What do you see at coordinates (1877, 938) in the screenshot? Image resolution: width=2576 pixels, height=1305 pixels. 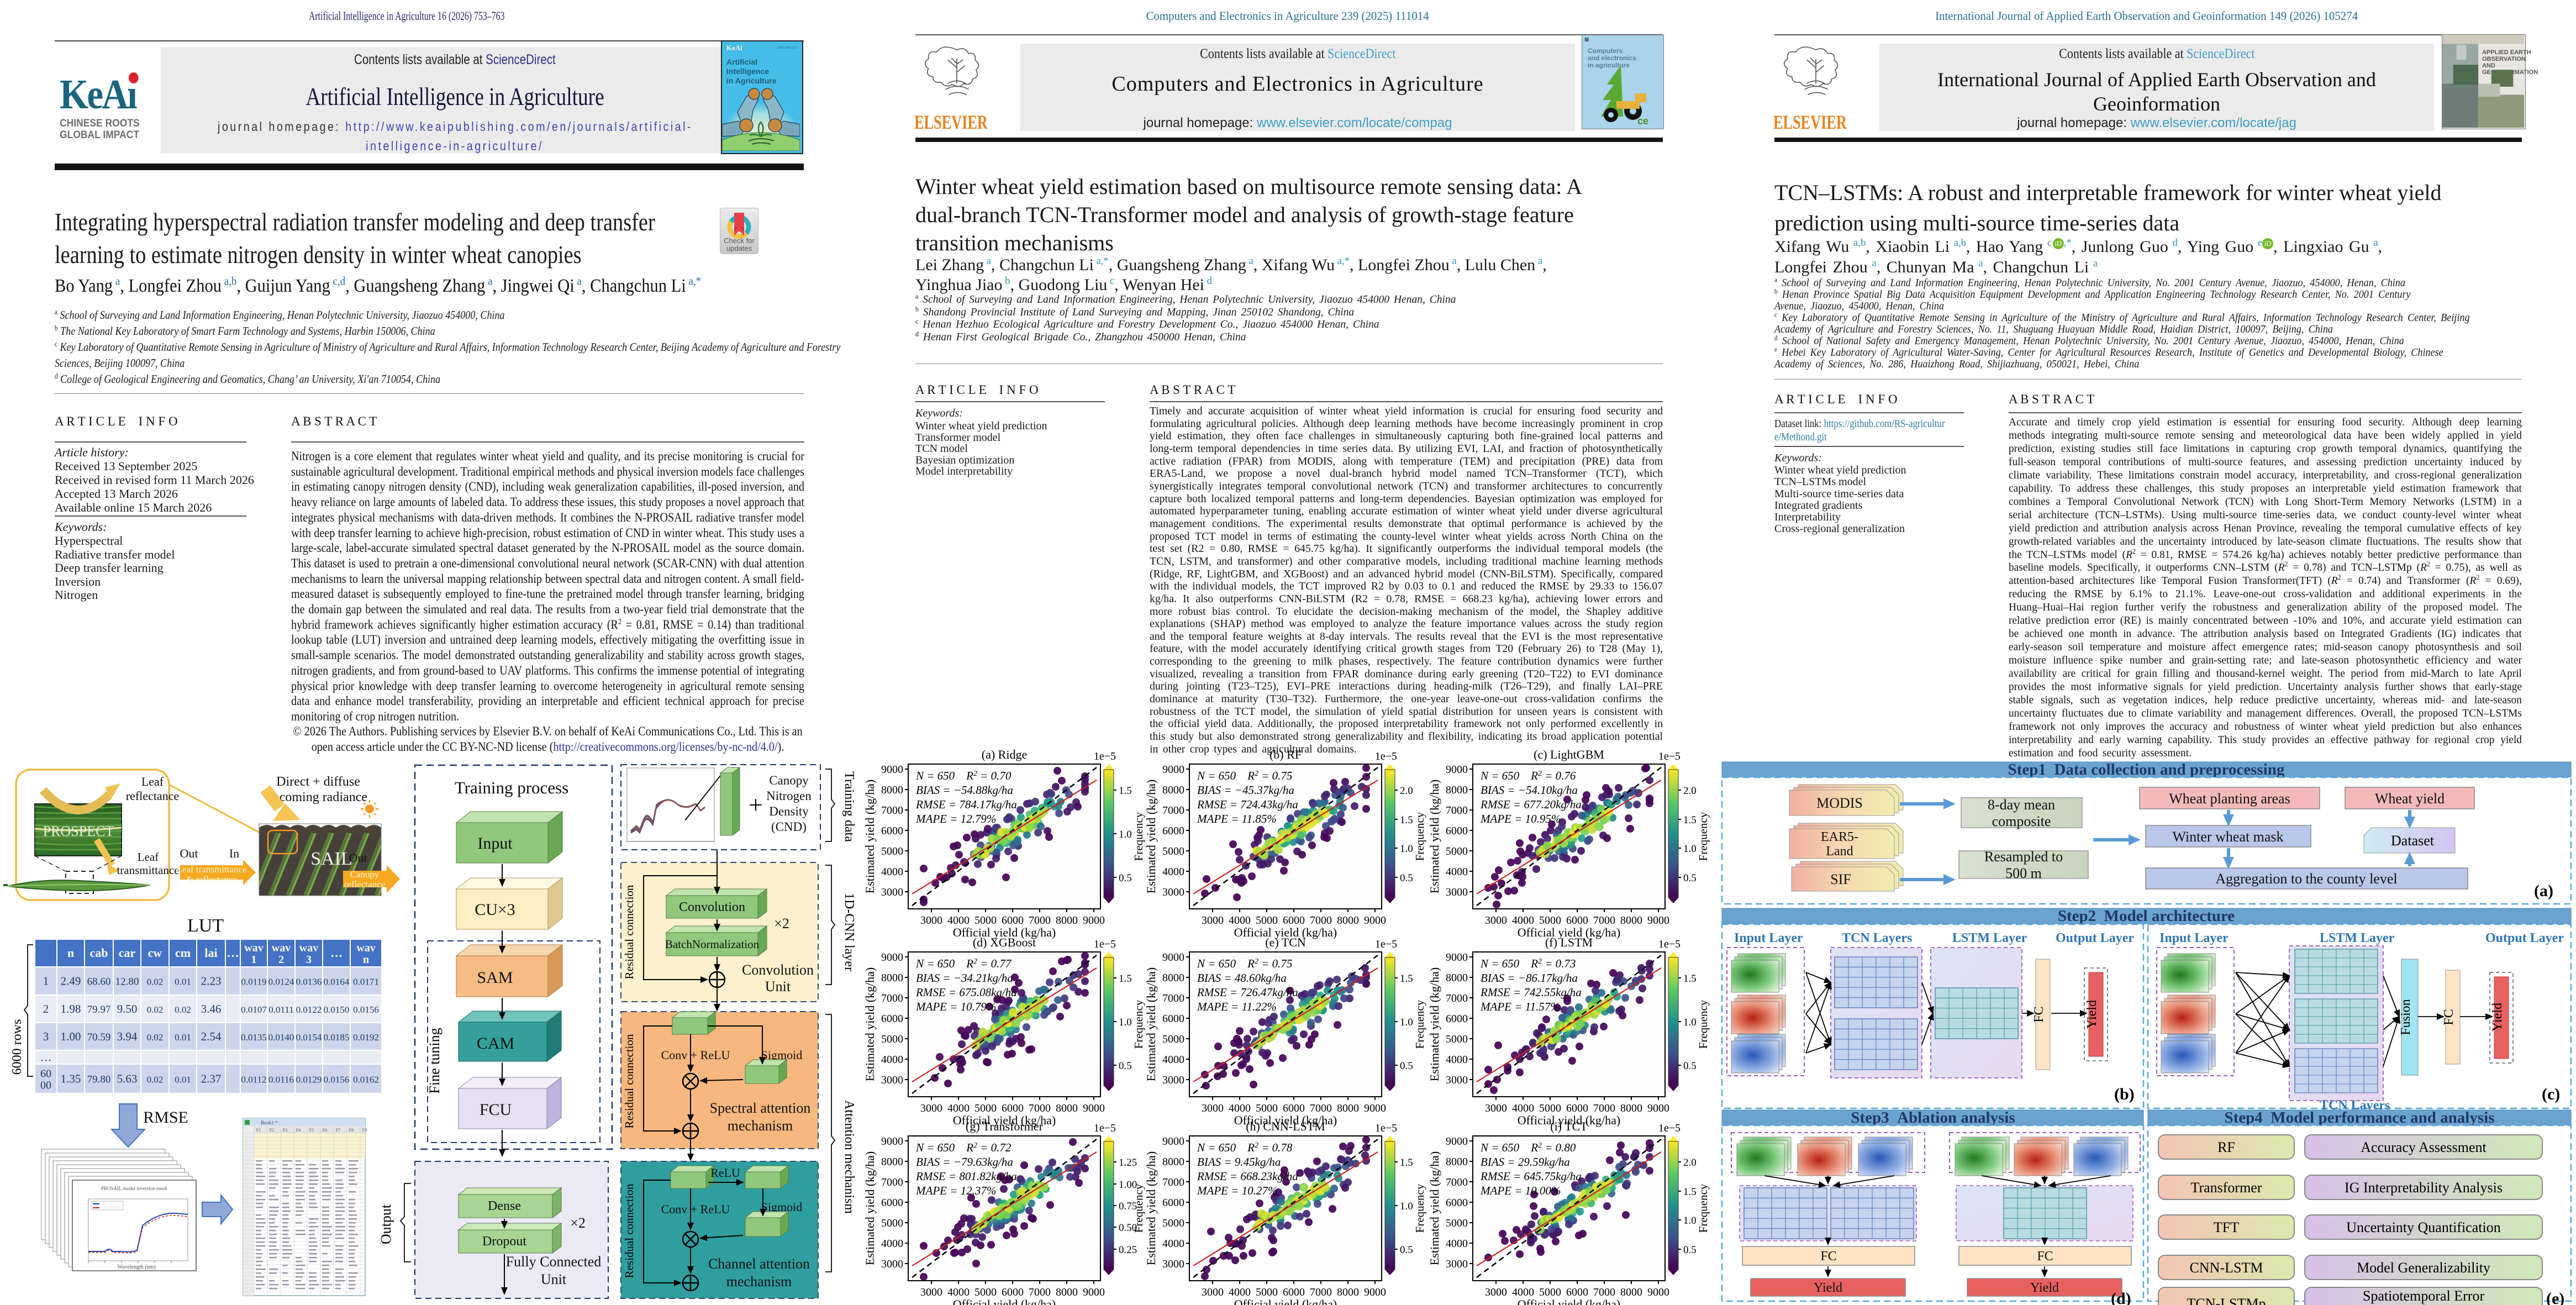 I see `svg-text: TCN Layers` at bounding box center [1877, 938].